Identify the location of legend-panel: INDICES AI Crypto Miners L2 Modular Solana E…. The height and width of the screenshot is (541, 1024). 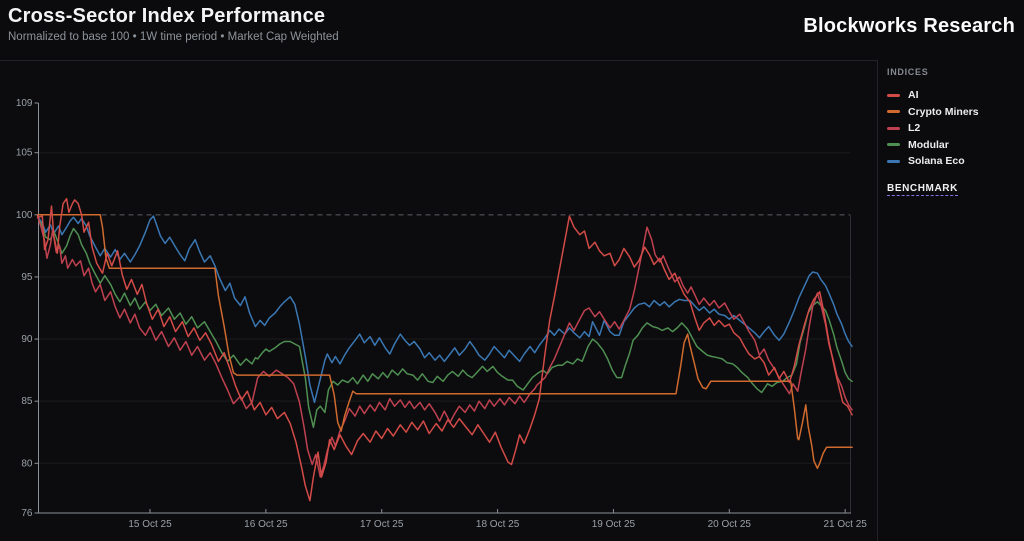
(950, 300).